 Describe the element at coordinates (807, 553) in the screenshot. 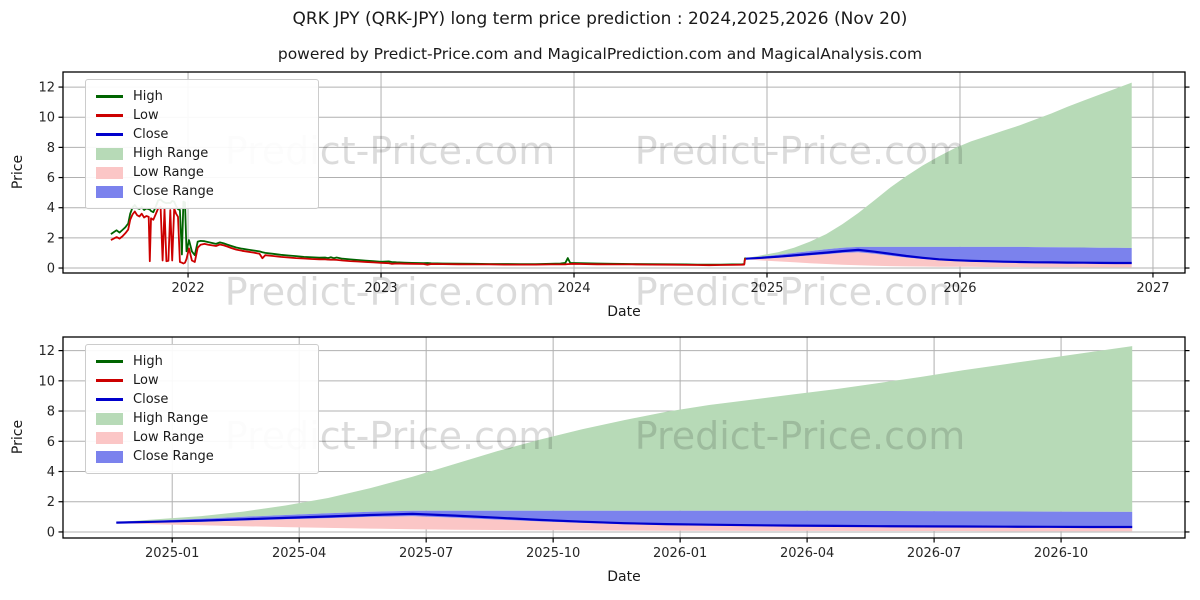

I see `x-tick-label: 2026-04` at that location.